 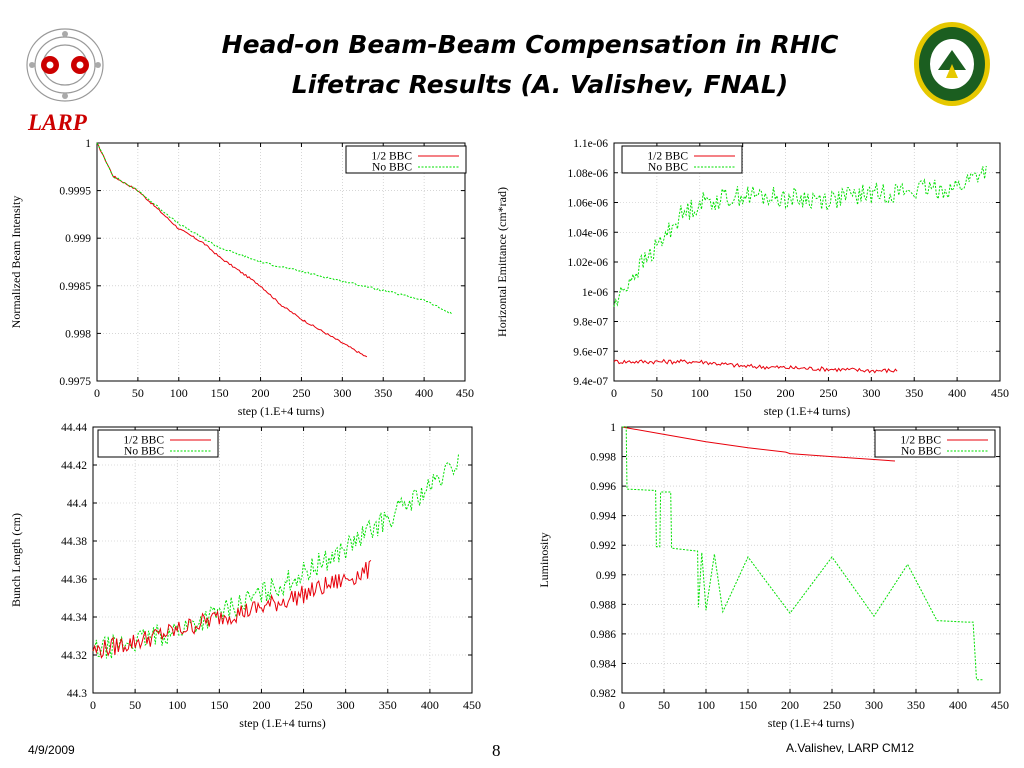 What do you see at coordinates (603, 664) in the screenshot?
I see `luminosity-ytick-label: 0.984` at bounding box center [603, 664].